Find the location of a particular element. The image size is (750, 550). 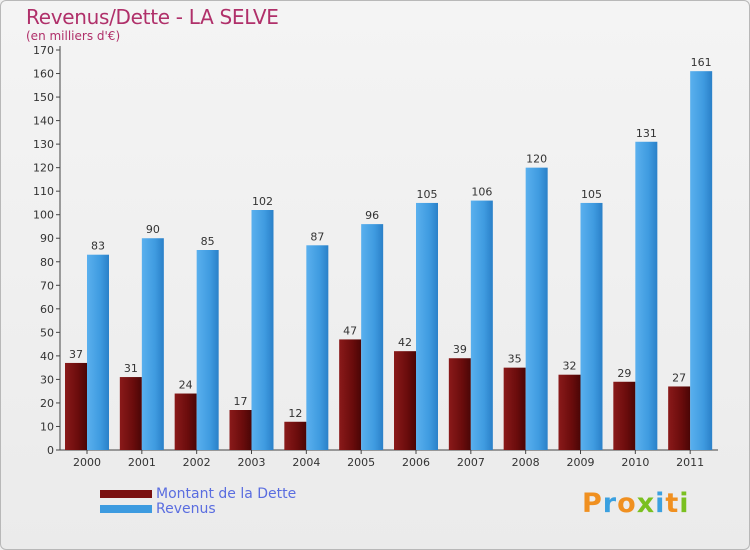

proxiti-logo: Proxiti is located at coordinates (636, 503).